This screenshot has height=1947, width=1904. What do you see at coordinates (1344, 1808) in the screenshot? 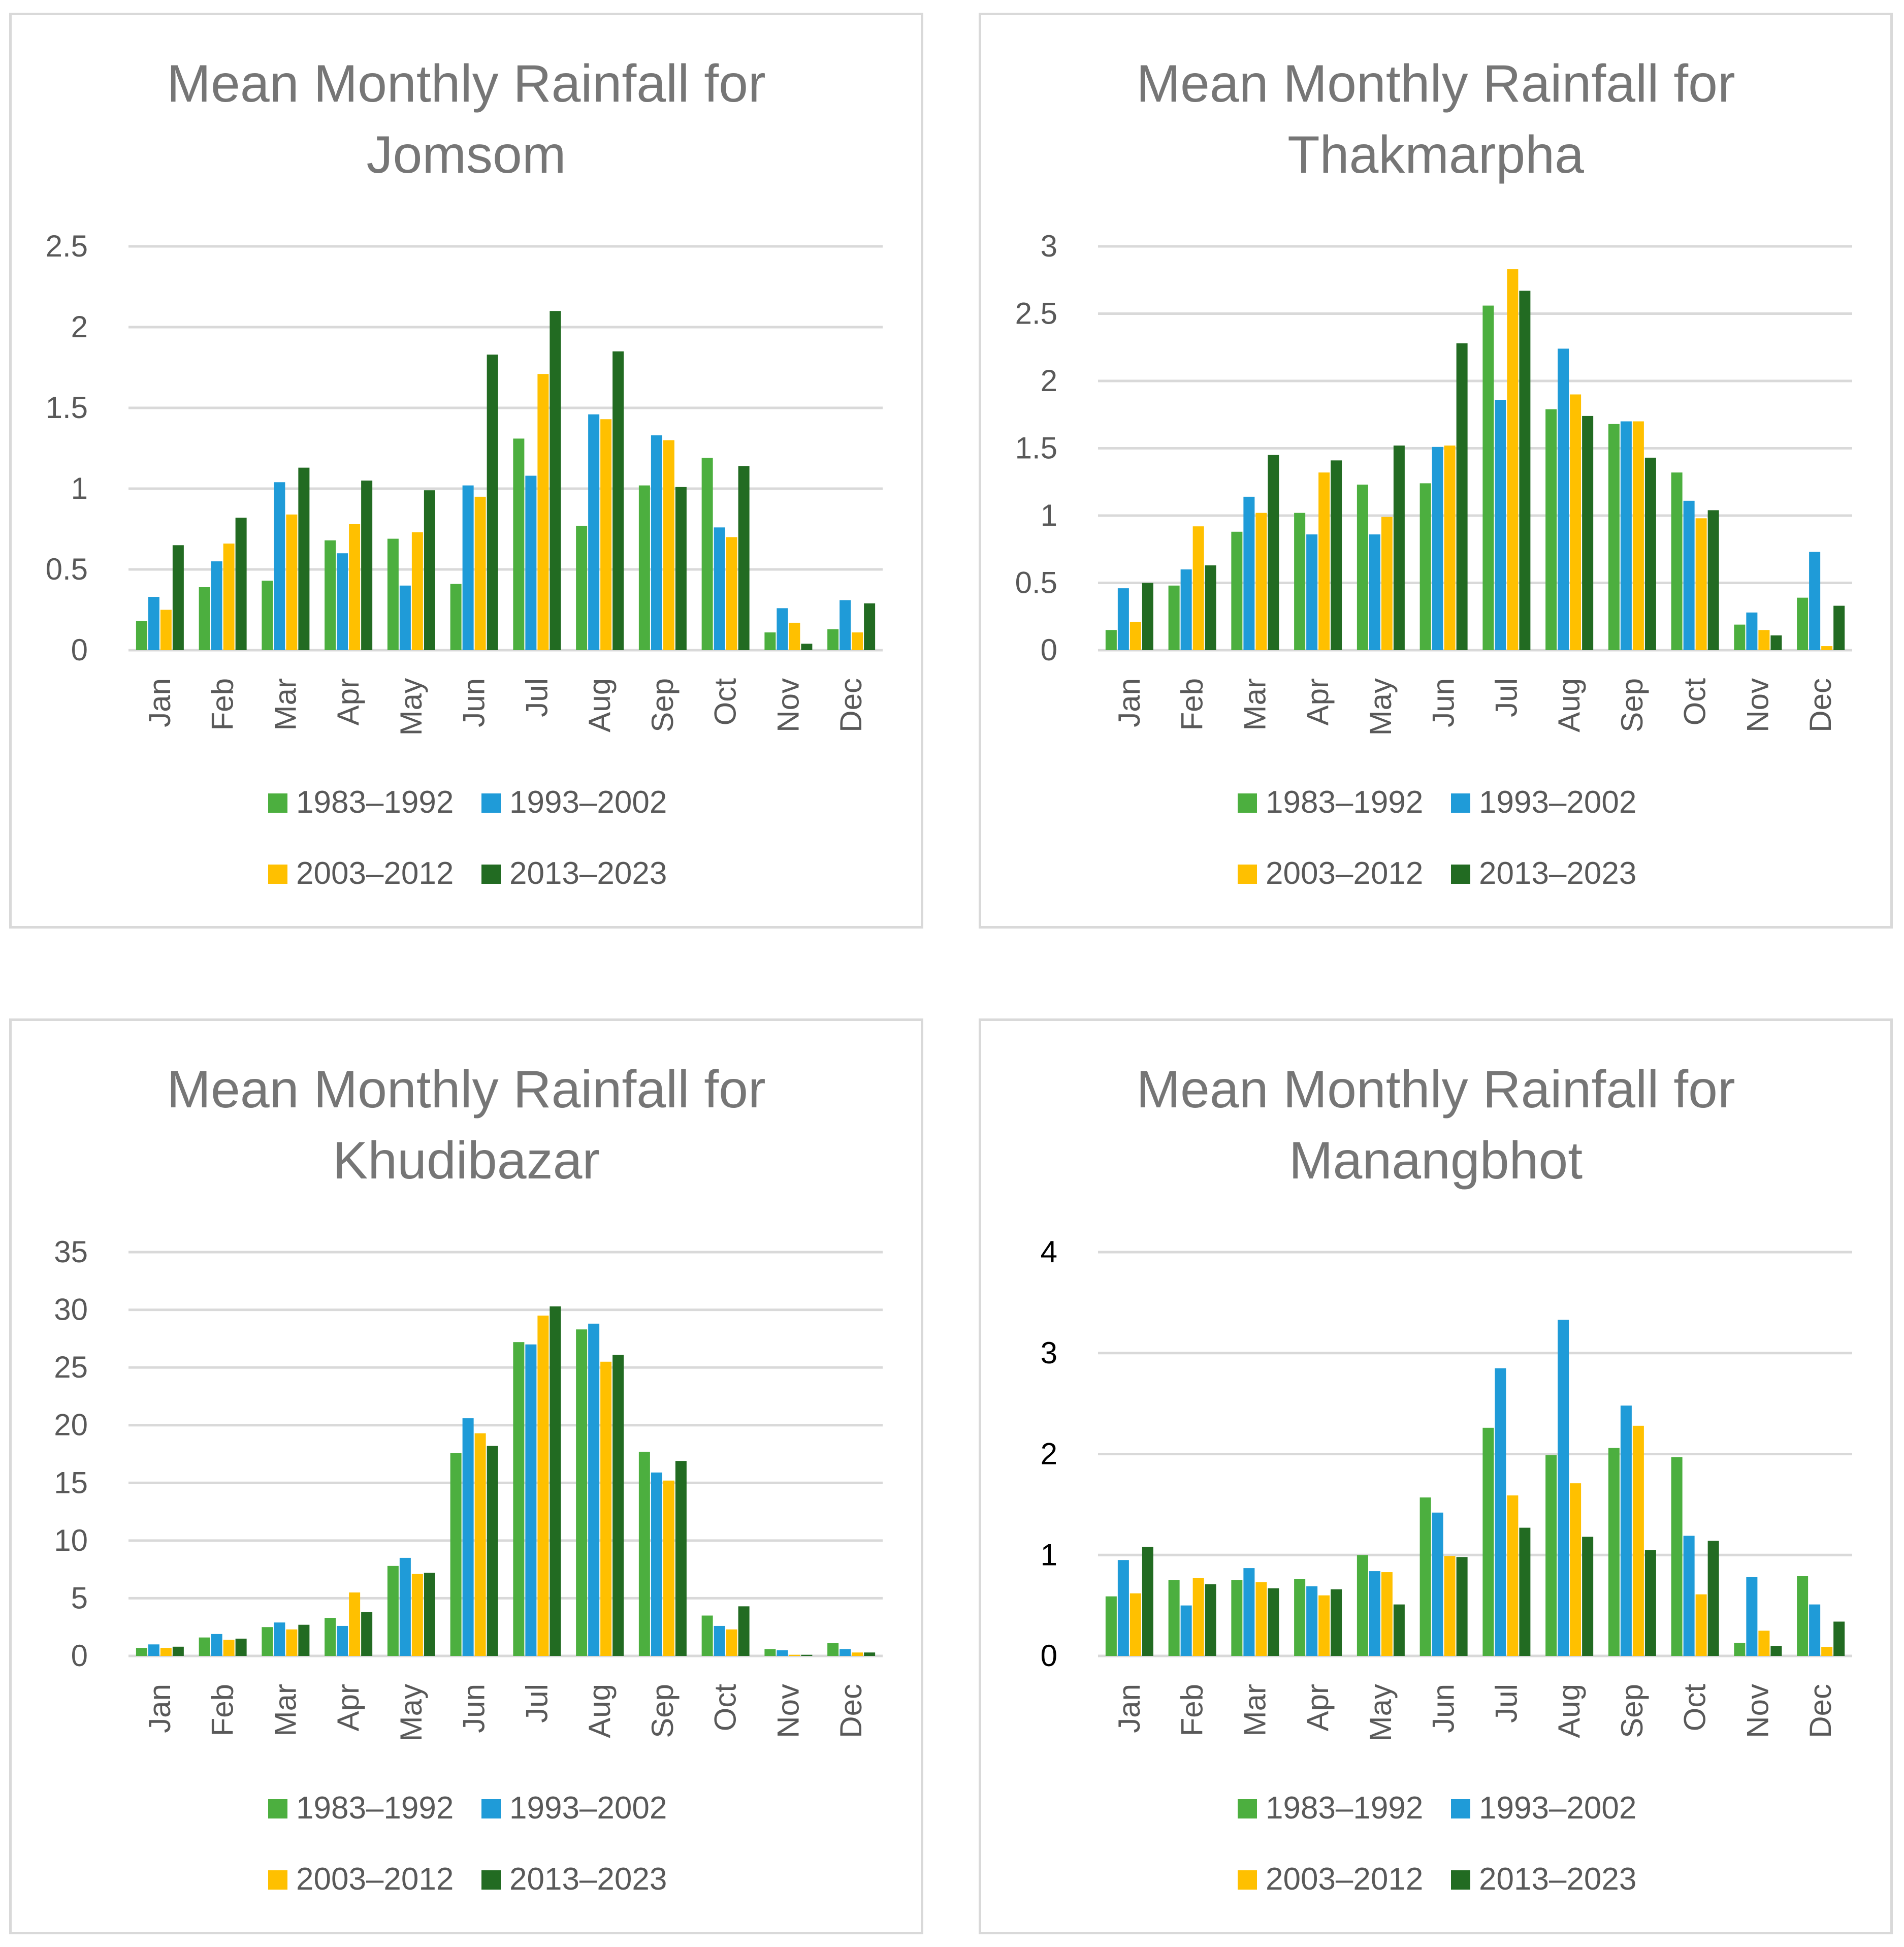
I see `legend-label-1: 1983–1992` at bounding box center [1344, 1808].